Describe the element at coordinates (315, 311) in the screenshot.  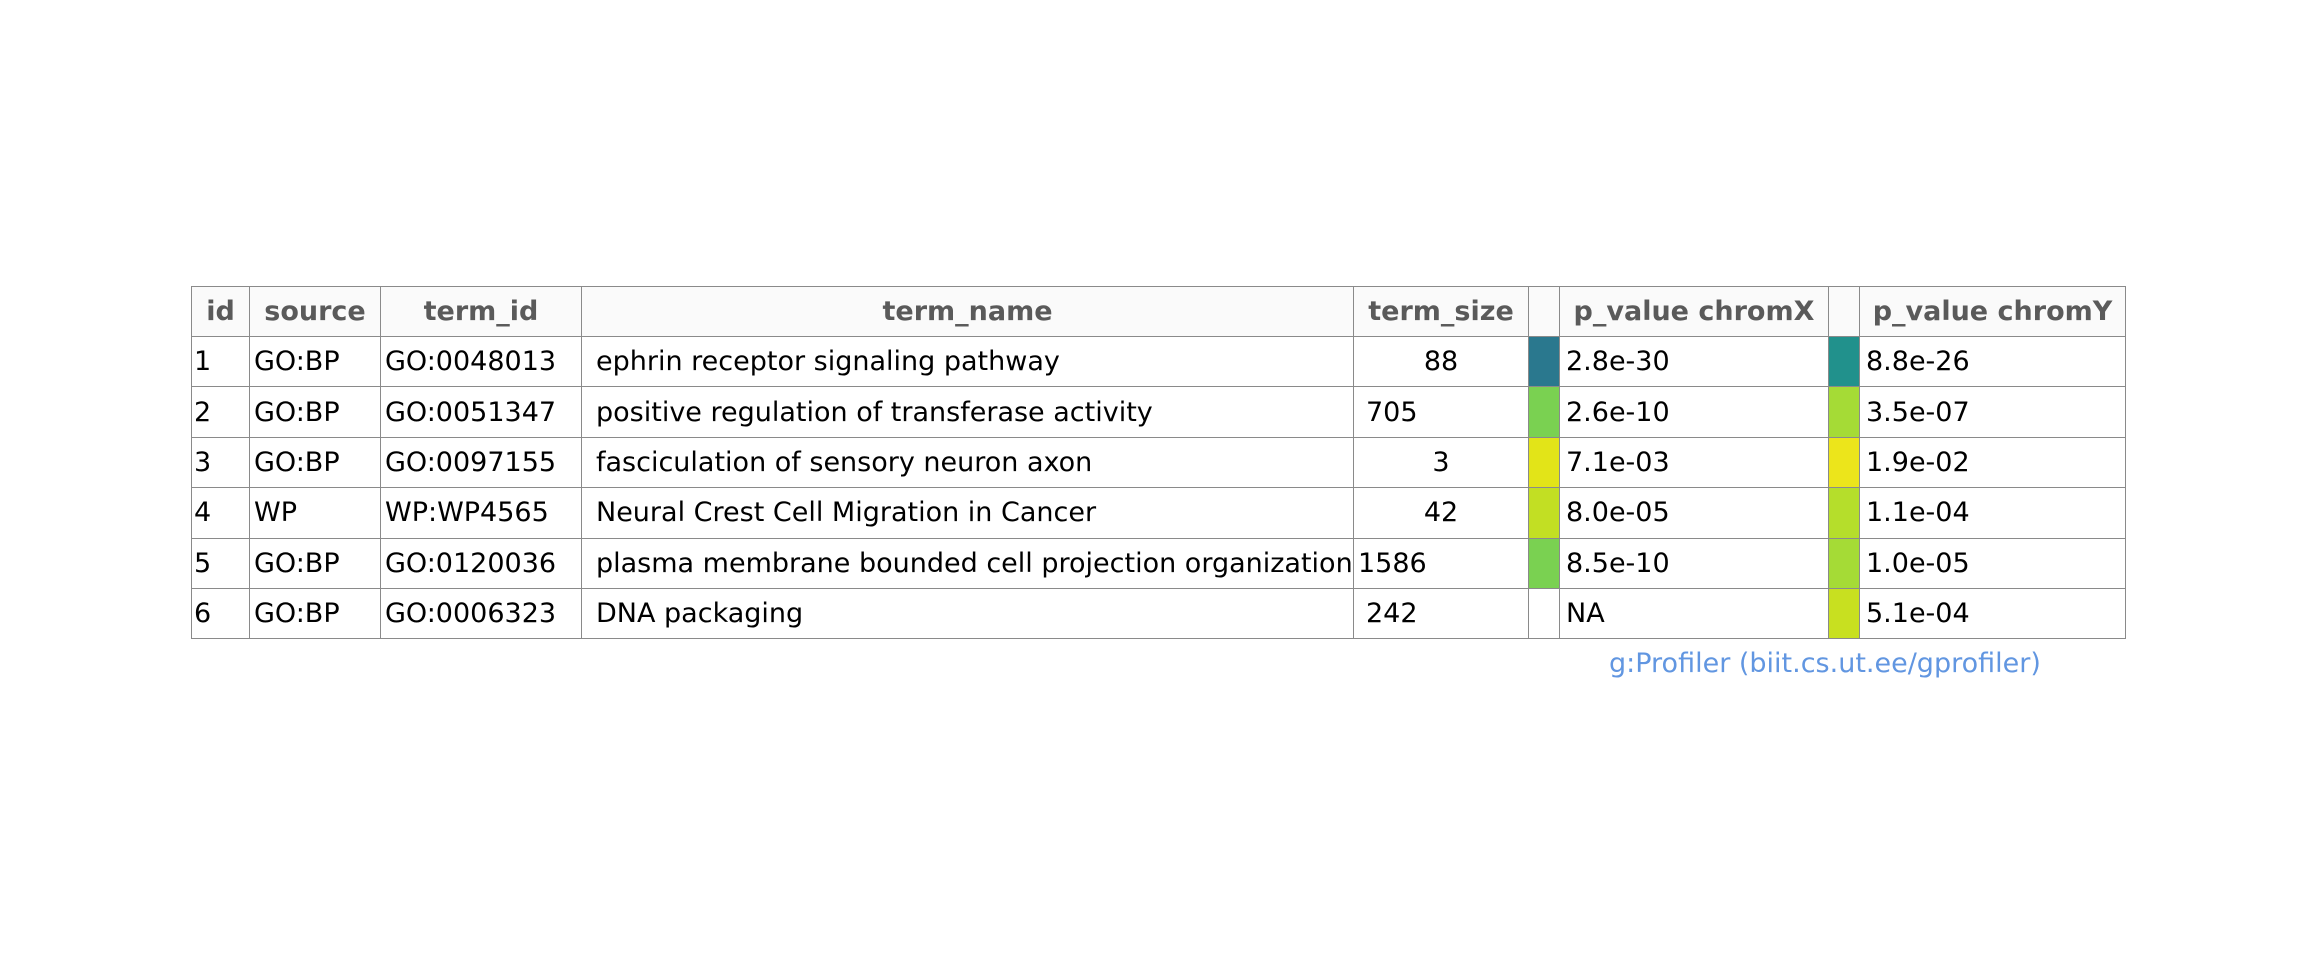
I see `header-source: source` at that location.